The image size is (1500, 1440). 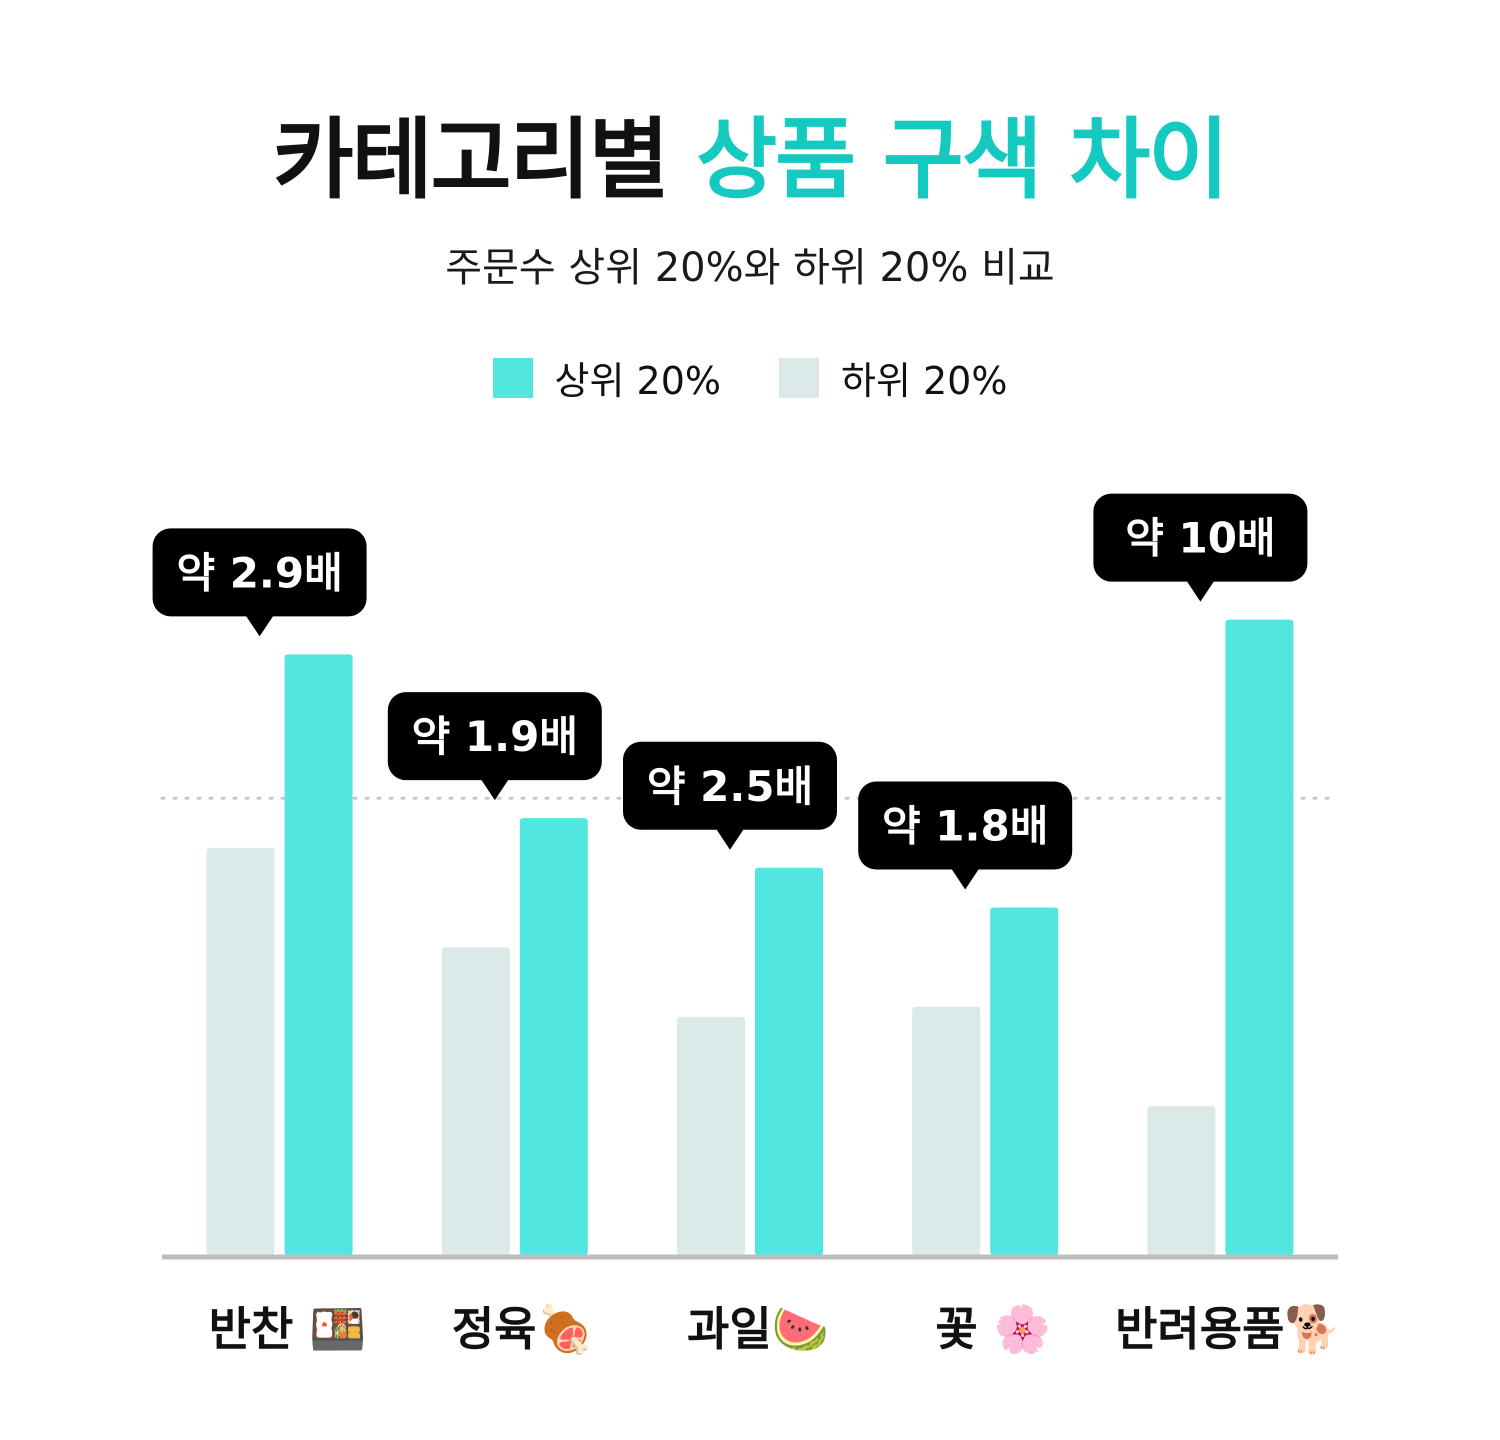 What do you see at coordinates (637, 381) in the screenshot?
I see `legend-label-top: 상위 20%` at bounding box center [637, 381].